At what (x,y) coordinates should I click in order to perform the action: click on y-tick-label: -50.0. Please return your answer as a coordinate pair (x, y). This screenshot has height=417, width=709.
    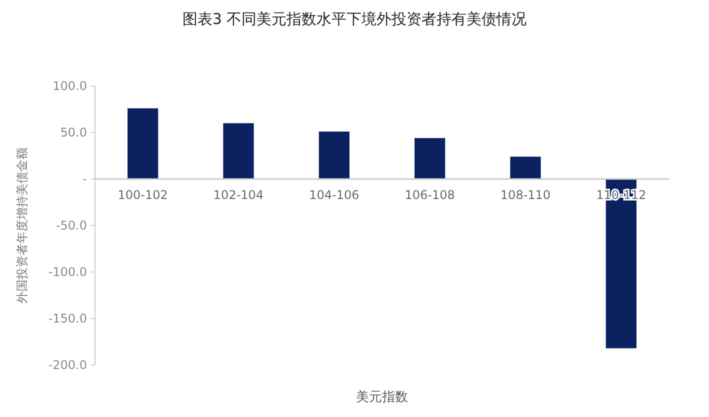
    Looking at the image, I should click on (71, 225).